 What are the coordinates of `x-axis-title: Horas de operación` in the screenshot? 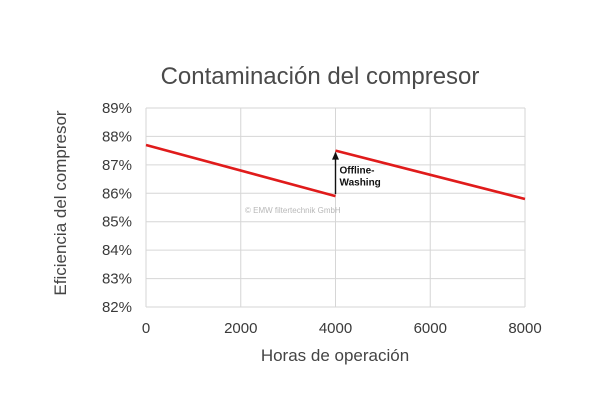 It's located at (335, 355).